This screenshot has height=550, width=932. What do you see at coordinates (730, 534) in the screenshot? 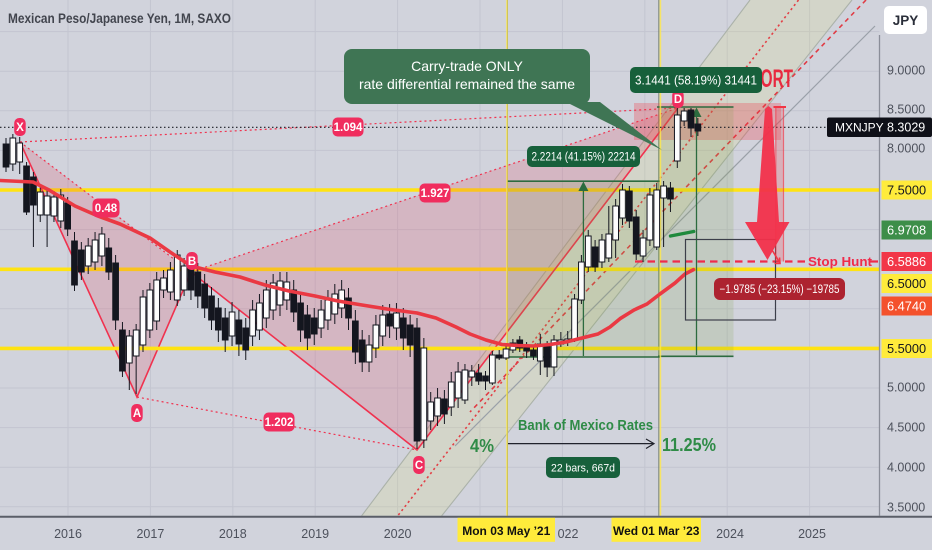
I see `svg-text: 2024` at bounding box center [730, 534].